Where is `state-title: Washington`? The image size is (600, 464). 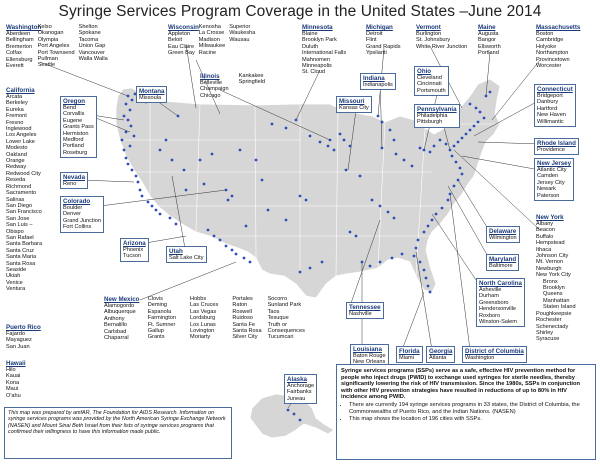 state-title: Washington is located at coordinates (24, 27).